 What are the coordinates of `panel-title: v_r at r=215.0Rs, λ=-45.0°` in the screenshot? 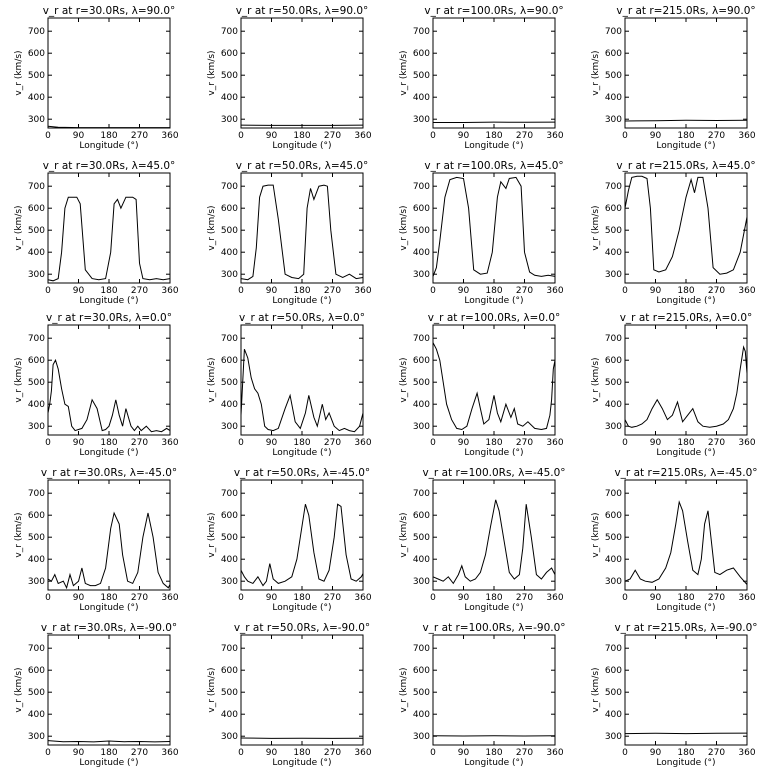 It's located at (685, 473).